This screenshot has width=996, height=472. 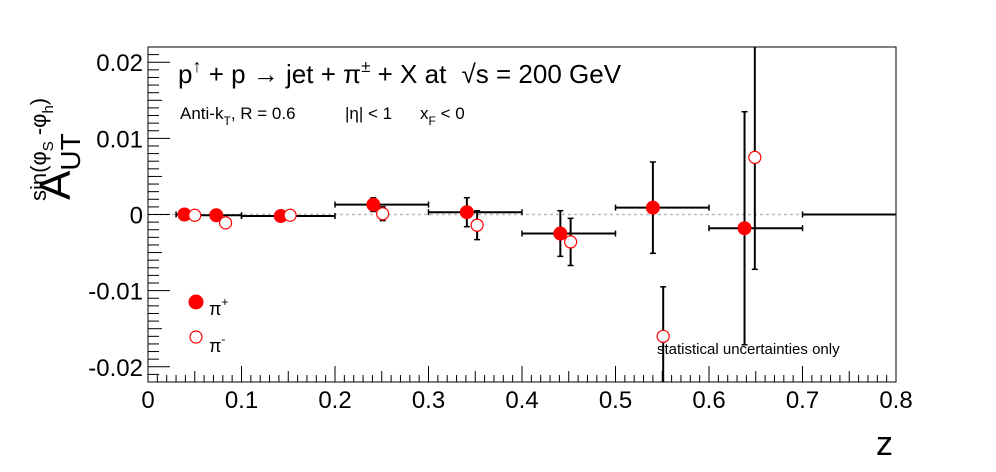 I want to click on x-tick-label: 0.4, so click(x=521, y=400).